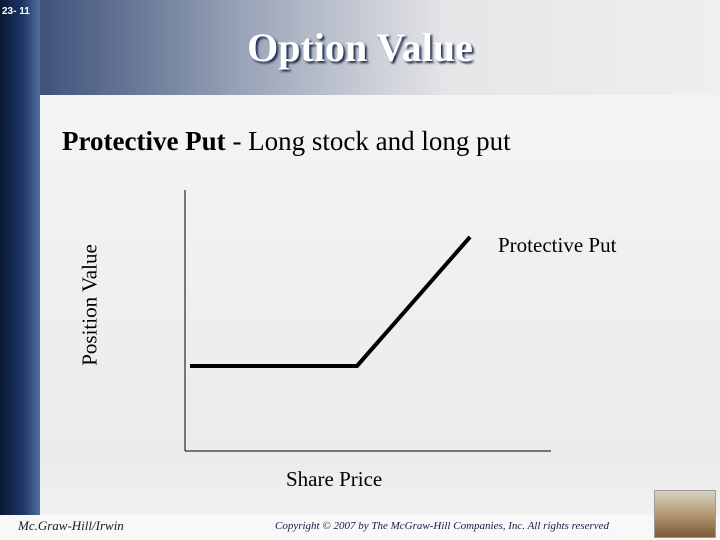  I want to click on slide-number: 23- 11, so click(16, 11).